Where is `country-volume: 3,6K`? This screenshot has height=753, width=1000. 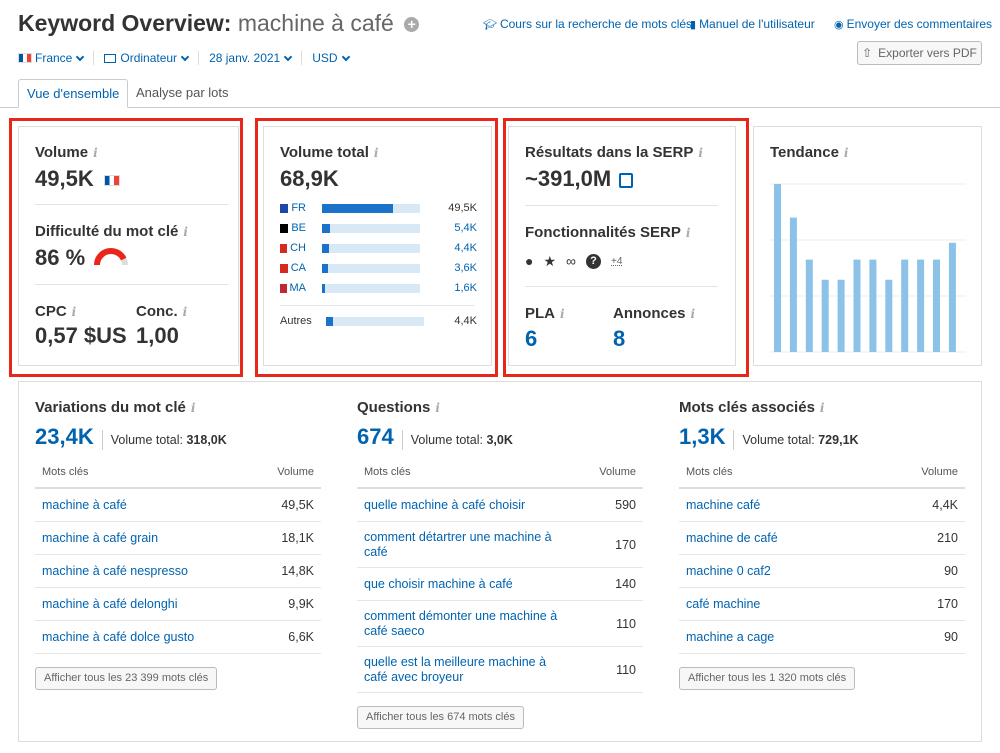
country-volume: 3,6K is located at coordinates (465, 268).